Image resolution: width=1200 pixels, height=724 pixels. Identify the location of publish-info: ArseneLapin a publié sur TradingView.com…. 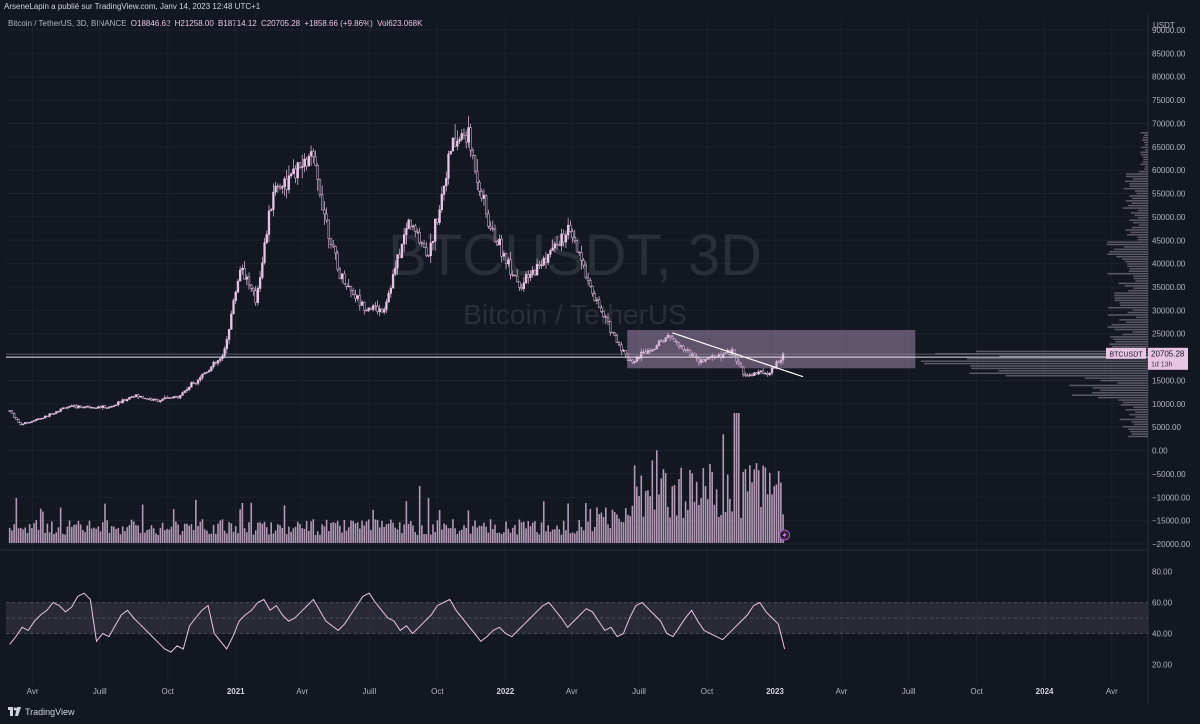
(132, 6).